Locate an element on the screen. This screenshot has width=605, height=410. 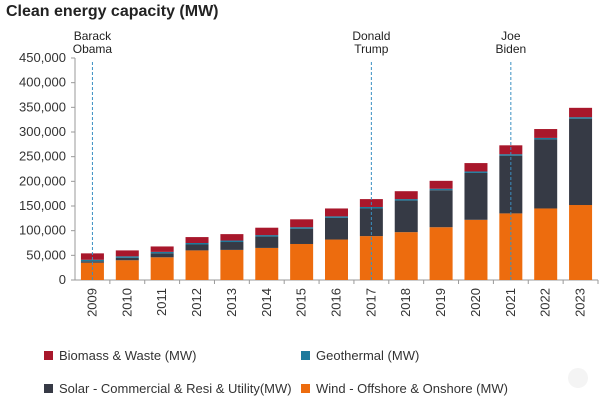
legend-item-biomass: Biomass & Waste (MW) is located at coordinates (120, 355).